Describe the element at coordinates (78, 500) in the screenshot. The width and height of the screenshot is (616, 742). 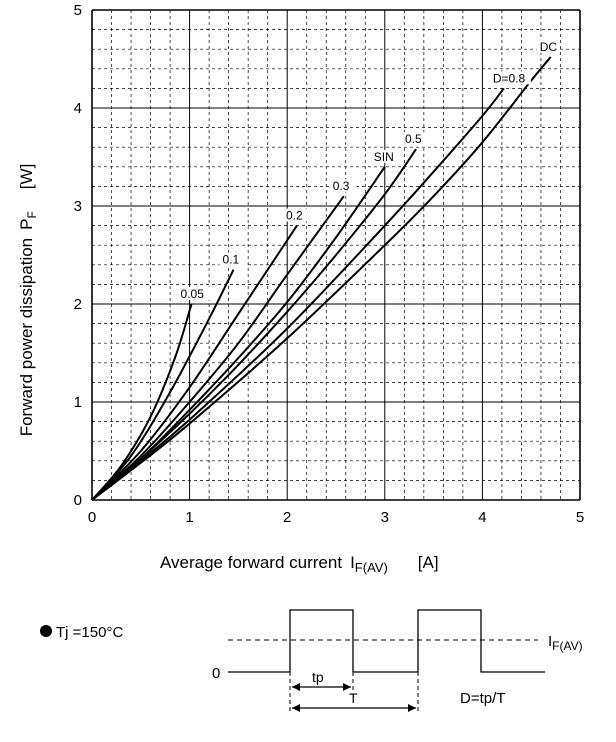
I see `y-tick-label: 0` at that location.